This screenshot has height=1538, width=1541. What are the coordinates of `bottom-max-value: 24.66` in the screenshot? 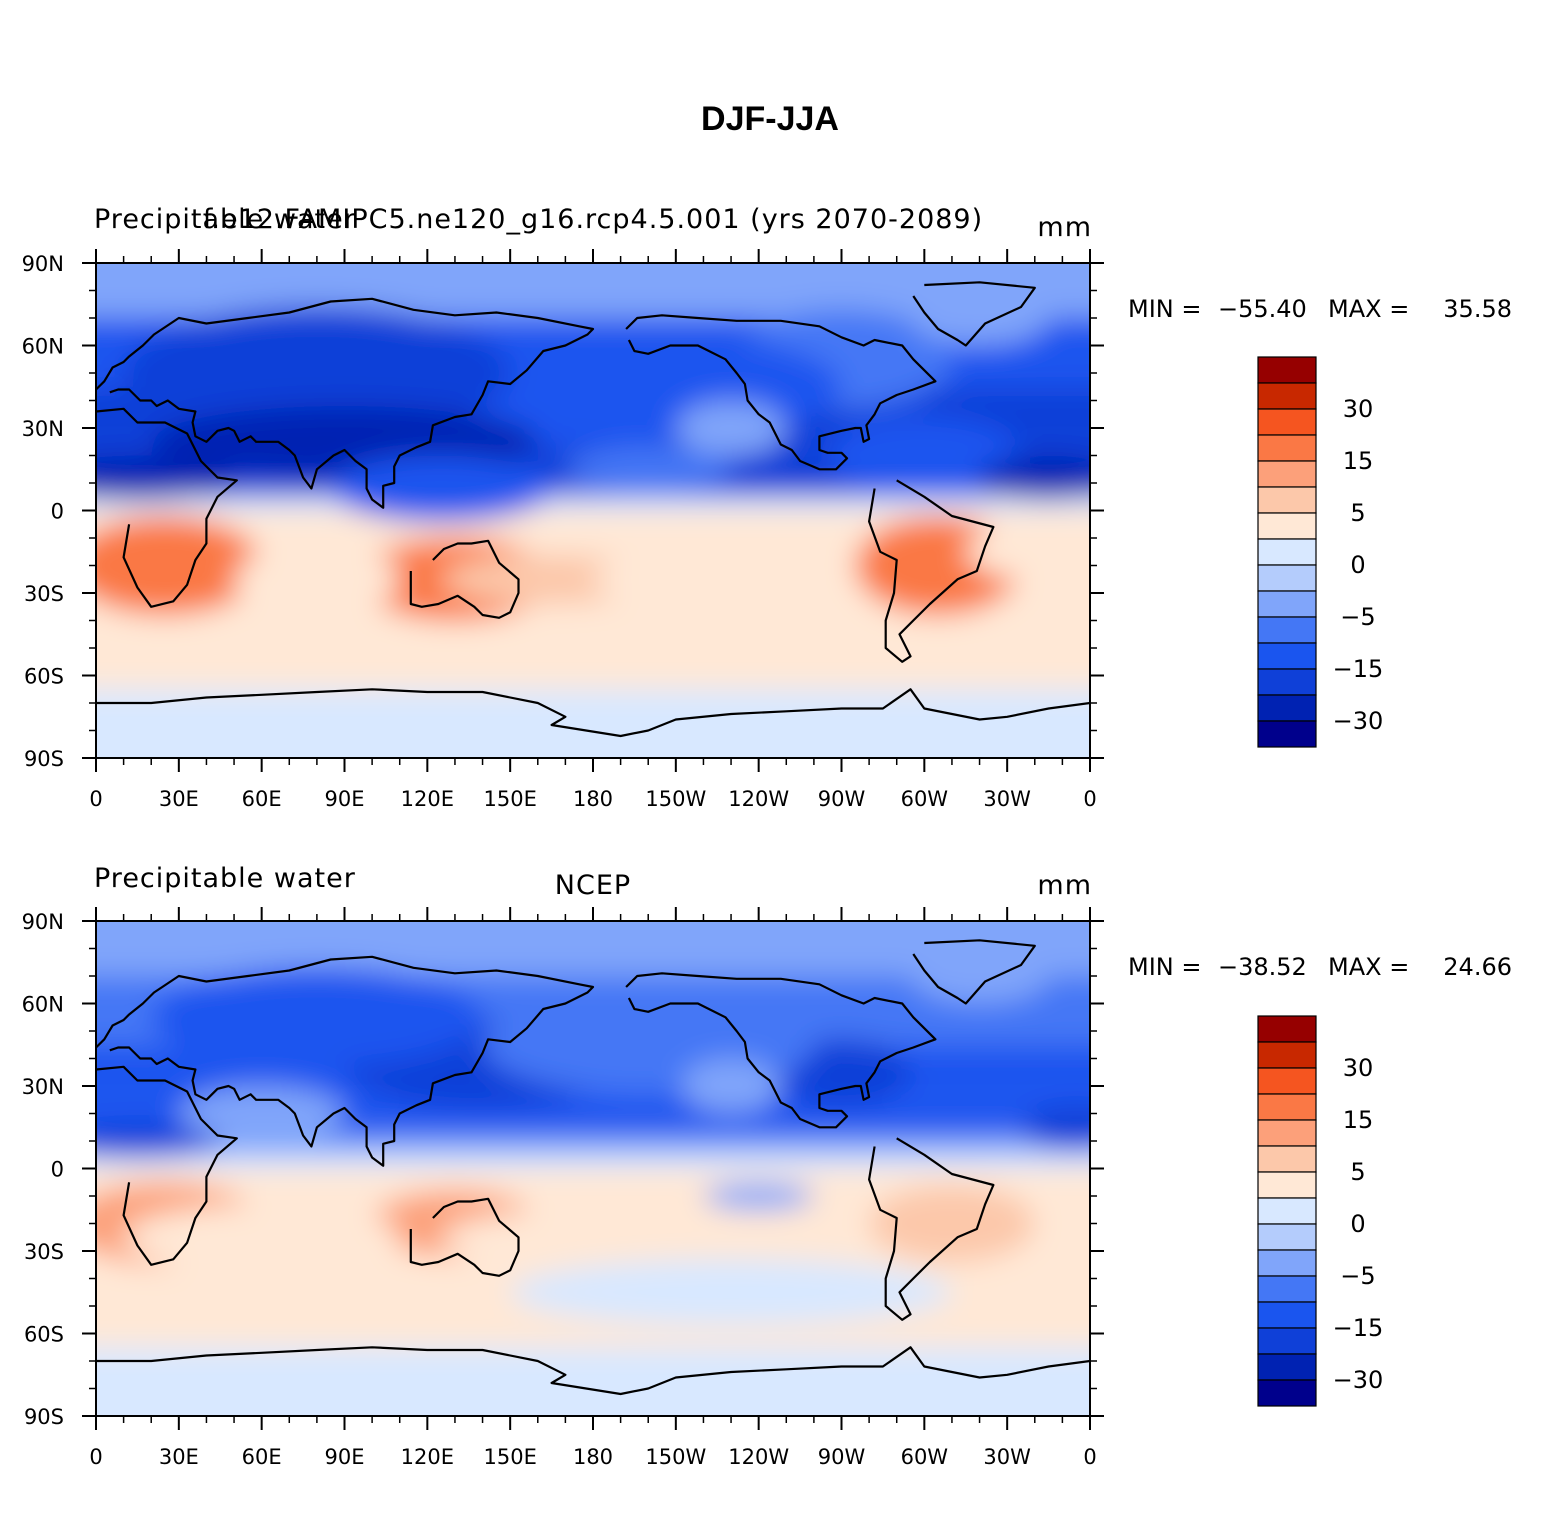 It's located at (1477, 967).